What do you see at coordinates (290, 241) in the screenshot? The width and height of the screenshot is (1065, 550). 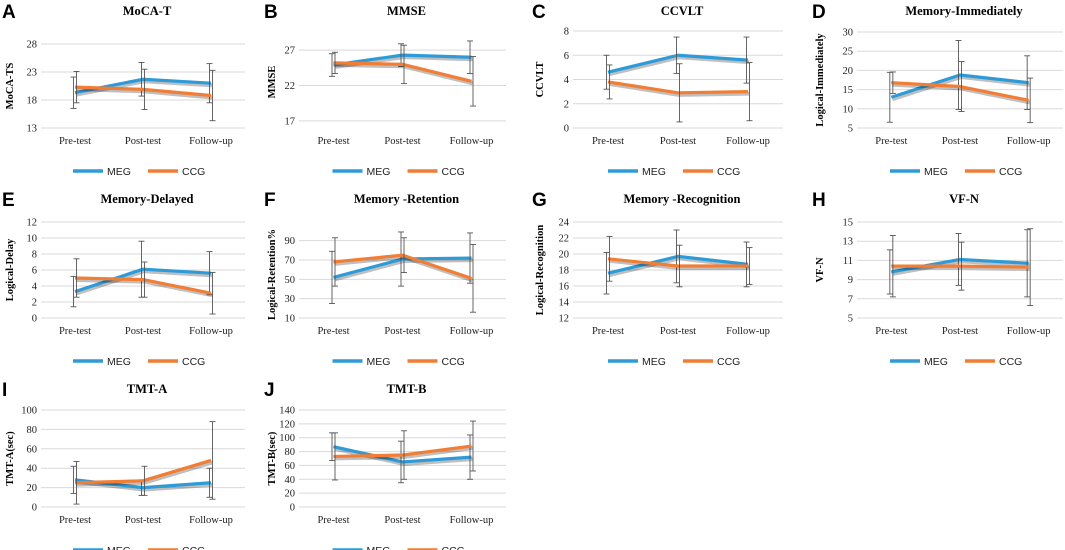 I see `y-tick-label: 90` at bounding box center [290, 241].